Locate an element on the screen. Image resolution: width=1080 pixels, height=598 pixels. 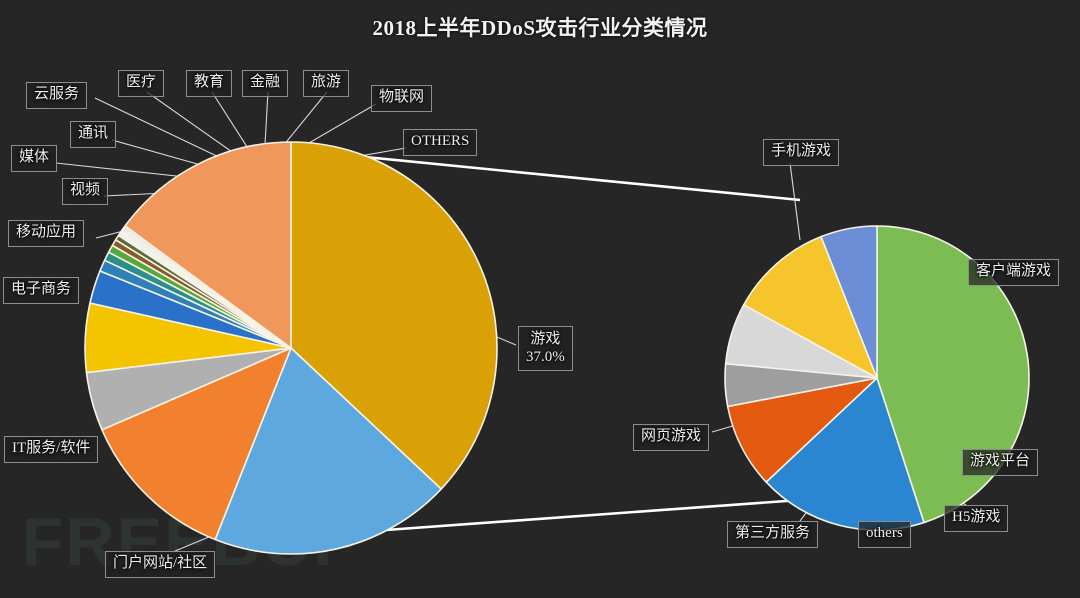
callout-game-platform: 游戏平台 is located at coordinates (1000, 462).